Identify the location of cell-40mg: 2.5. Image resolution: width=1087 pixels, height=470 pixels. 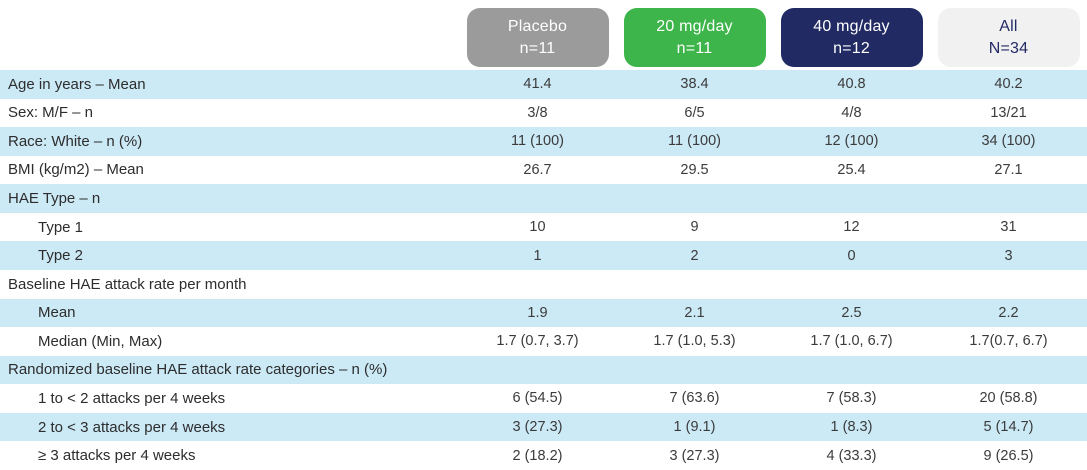
(851, 312).